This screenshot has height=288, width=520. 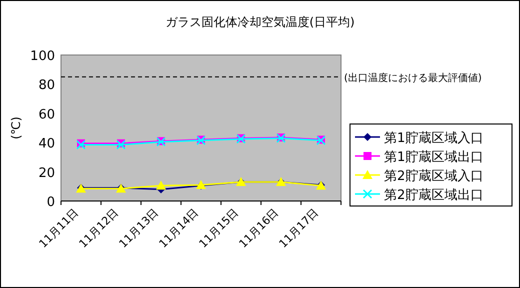 What do you see at coordinates (434, 176) in the screenshot?
I see `legend-label: 第2貯蔵区域入口` at bounding box center [434, 176].